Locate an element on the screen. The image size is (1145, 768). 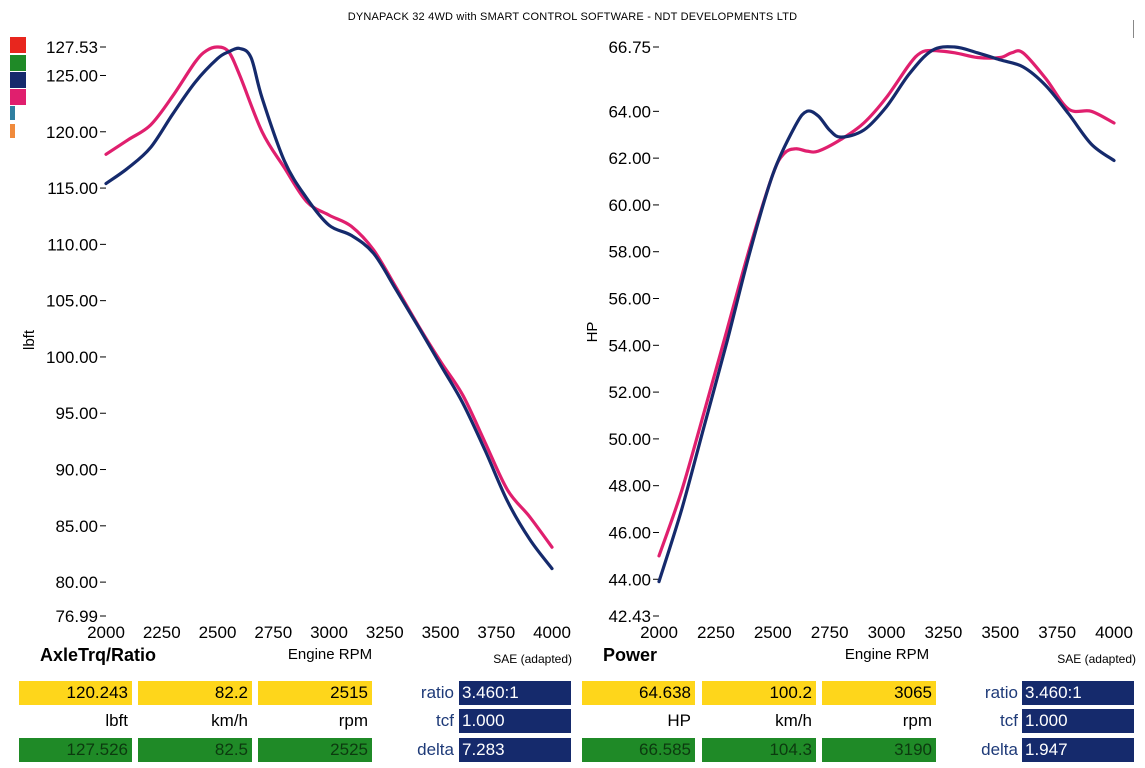
y-axis-title: HP is located at coordinates (592, 332).